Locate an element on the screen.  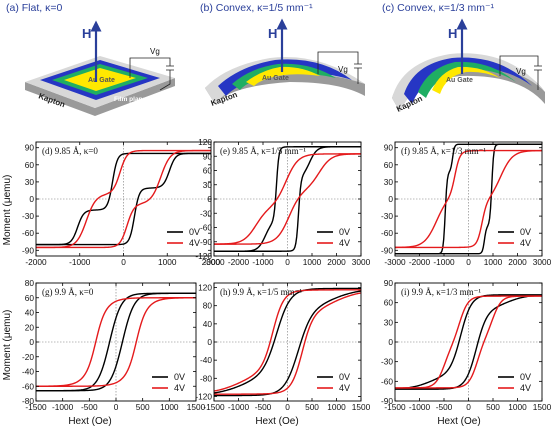
y-tick-label: -40 is located at coordinates (206, 360).